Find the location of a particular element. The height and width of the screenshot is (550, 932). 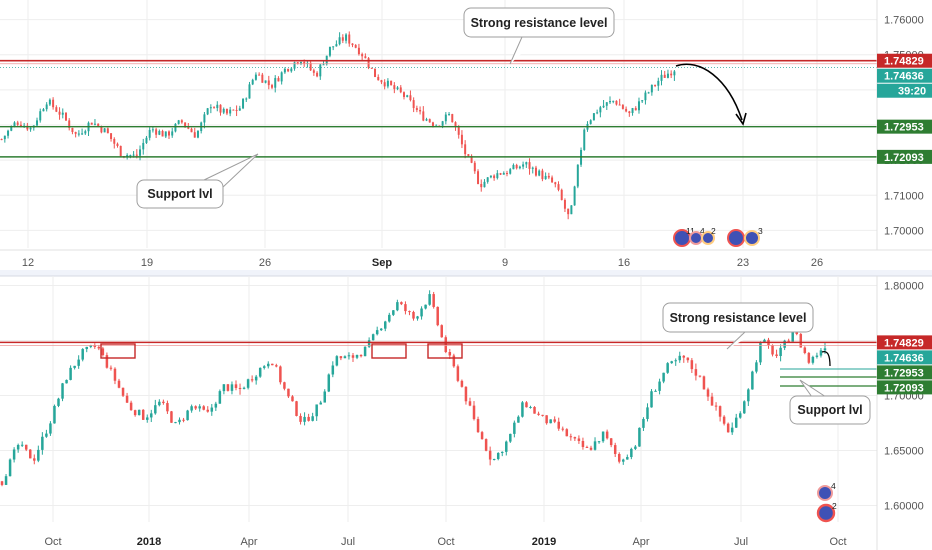

bottom-time-axis: Oct 2018 Apr Jul Oct 2019 Apr Jul Oct is located at coordinates (445, 542).